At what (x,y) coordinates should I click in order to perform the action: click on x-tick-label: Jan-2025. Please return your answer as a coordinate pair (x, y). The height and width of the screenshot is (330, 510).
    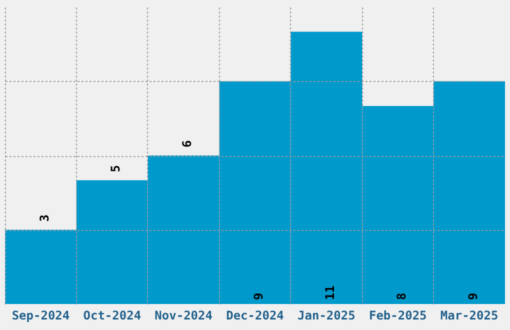
    Looking at the image, I should click on (327, 315).